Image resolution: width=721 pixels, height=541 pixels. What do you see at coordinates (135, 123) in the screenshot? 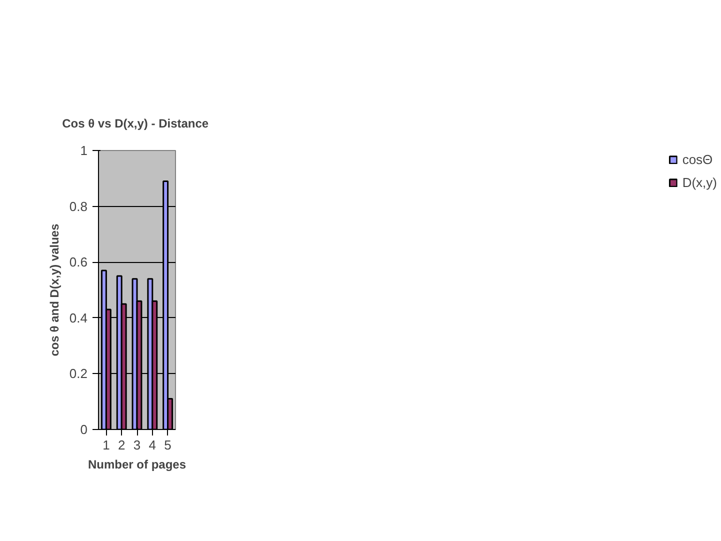
I see `chart-title: Cos θ vs D(x,y) - Distance` at bounding box center [135, 123].